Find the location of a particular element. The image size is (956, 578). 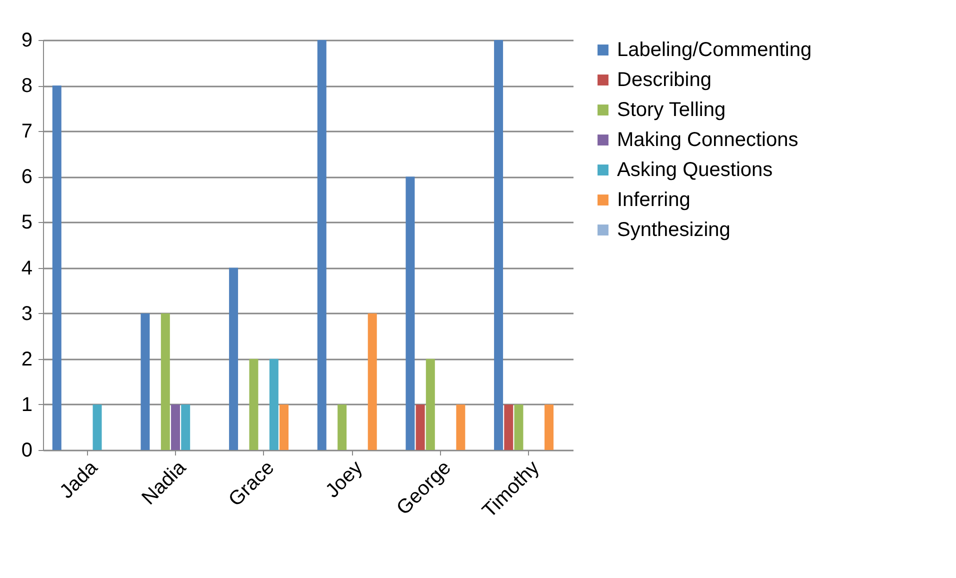

legend-label: Making Connections is located at coordinates (707, 140).